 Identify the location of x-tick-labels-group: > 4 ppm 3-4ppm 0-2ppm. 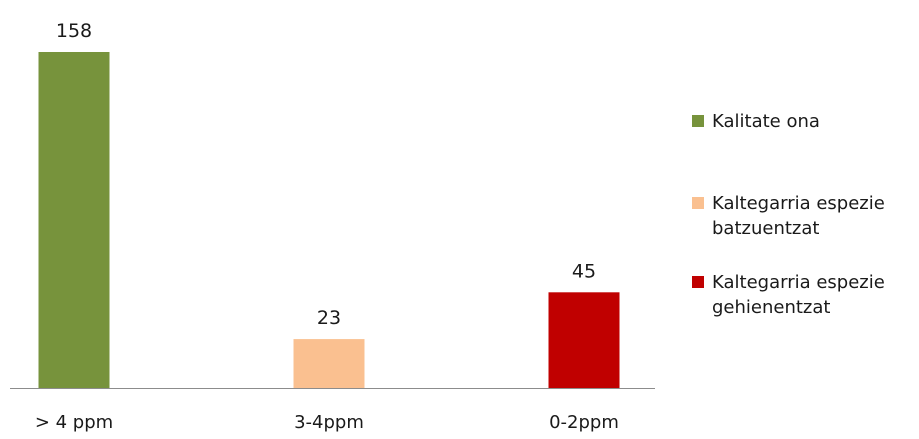
(327, 422).